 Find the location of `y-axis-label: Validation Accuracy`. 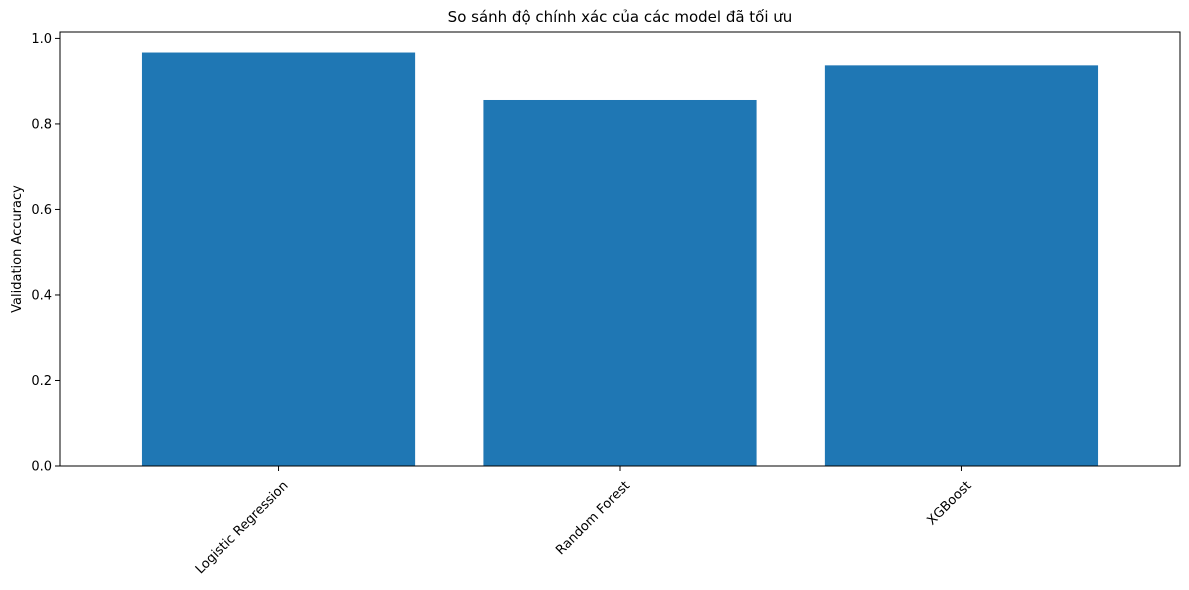

y-axis-label: Validation Accuracy is located at coordinates (17, 249).